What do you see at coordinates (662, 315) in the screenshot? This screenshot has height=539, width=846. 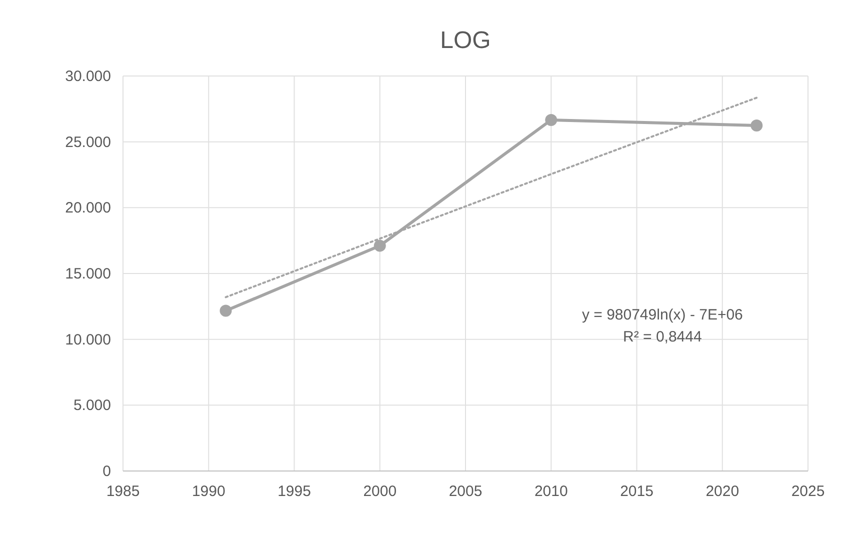 I see `annotation: y = 980749ln(x) - 7E+06` at bounding box center [662, 315].